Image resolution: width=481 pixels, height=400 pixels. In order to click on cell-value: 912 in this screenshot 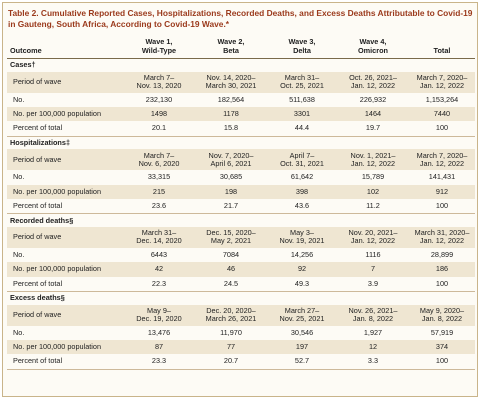, I will do `click(442, 191)`.